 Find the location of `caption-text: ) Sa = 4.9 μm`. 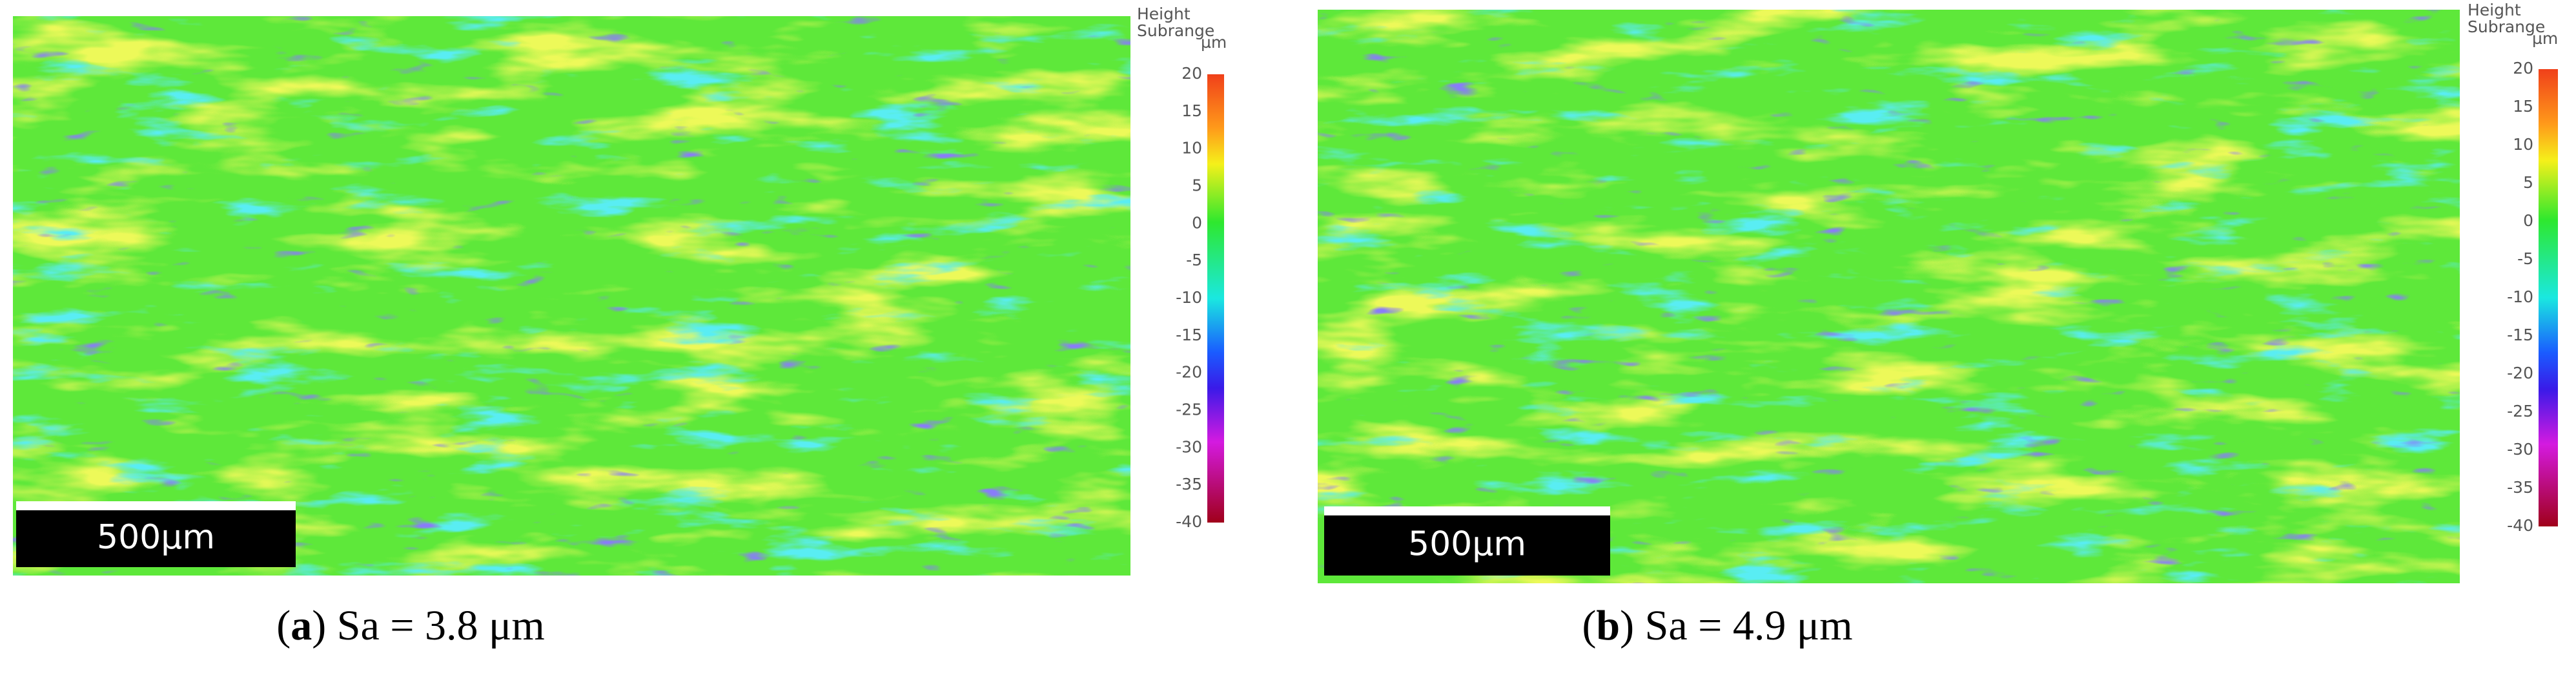

caption-text: ) Sa = 4.9 μm is located at coordinates (1736, 625).